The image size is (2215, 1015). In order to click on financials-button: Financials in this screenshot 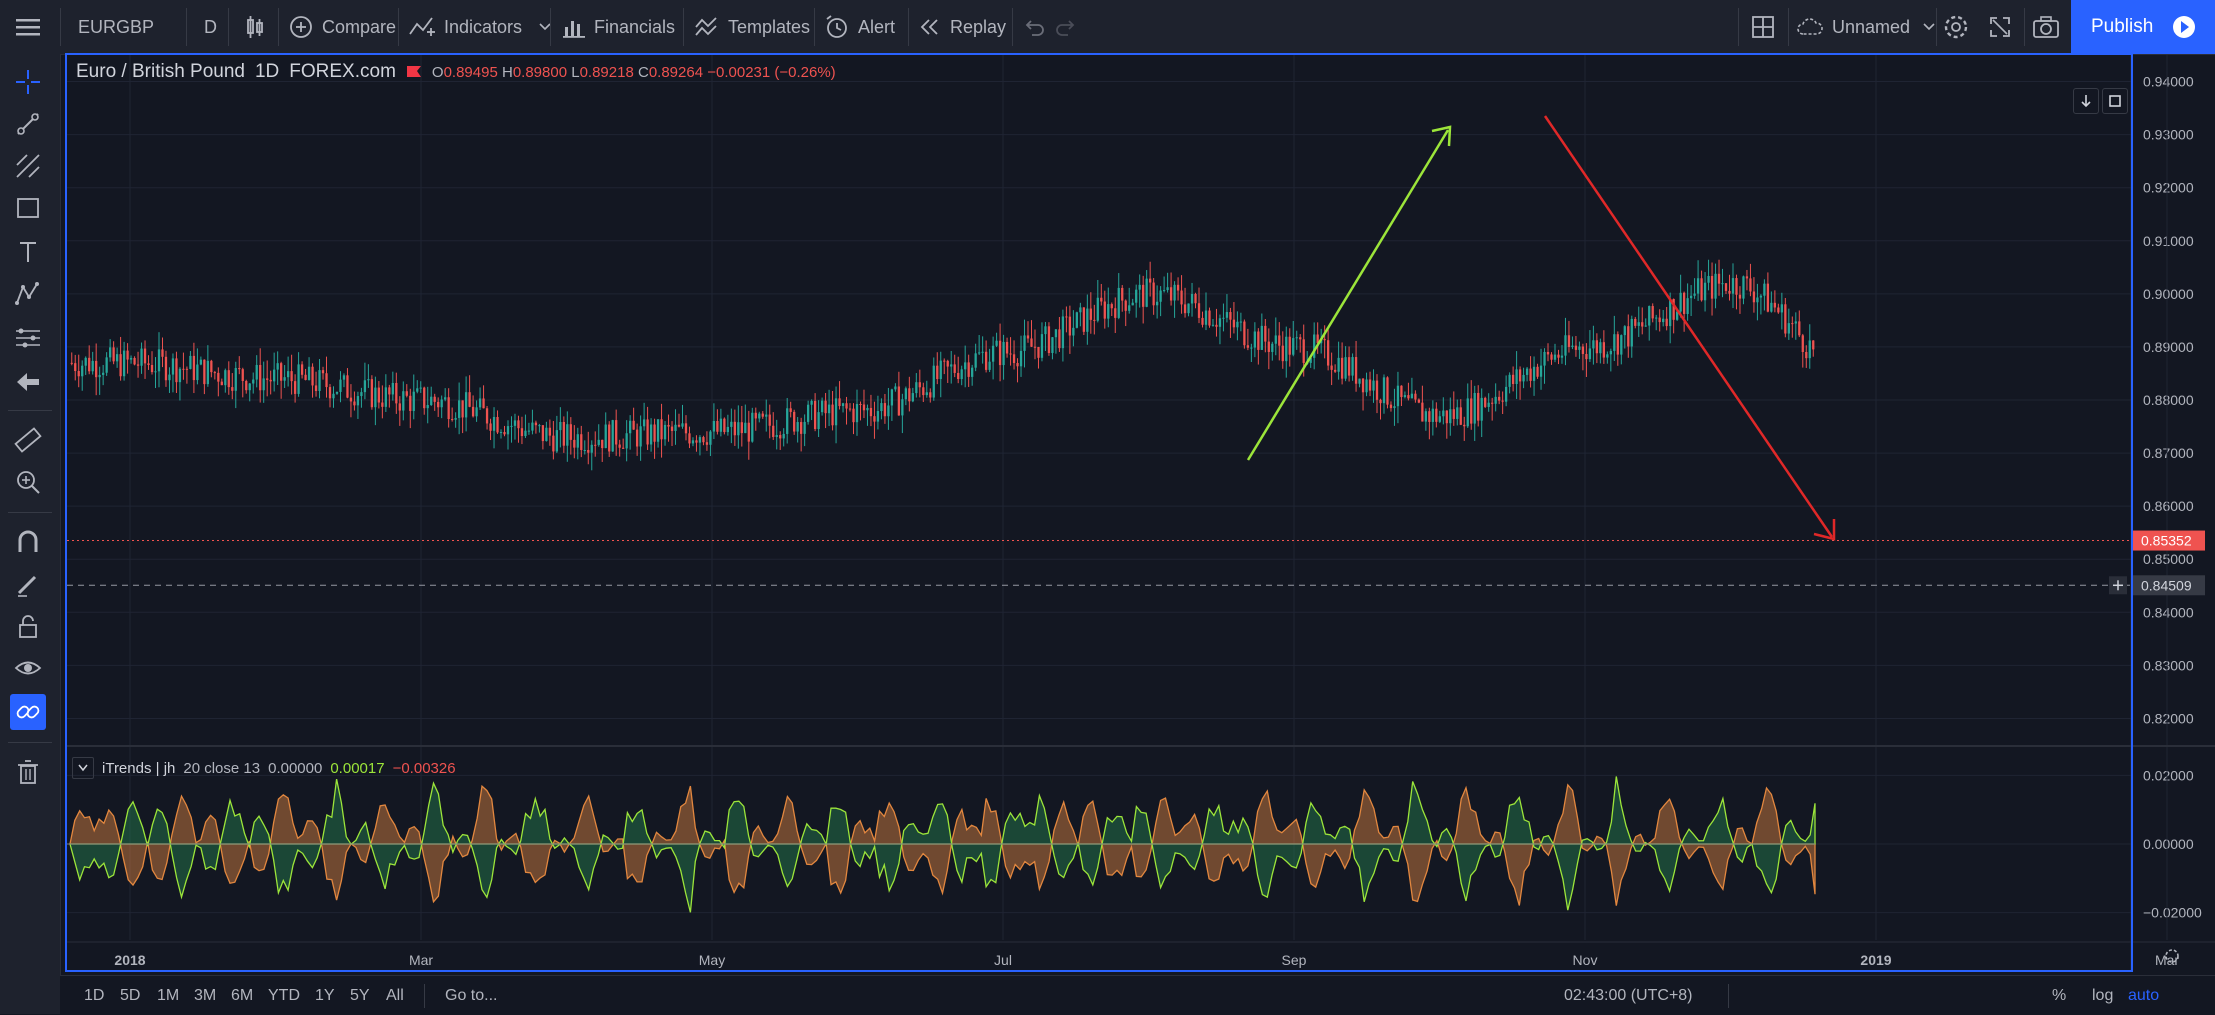, I will do `click(618, 27)`.